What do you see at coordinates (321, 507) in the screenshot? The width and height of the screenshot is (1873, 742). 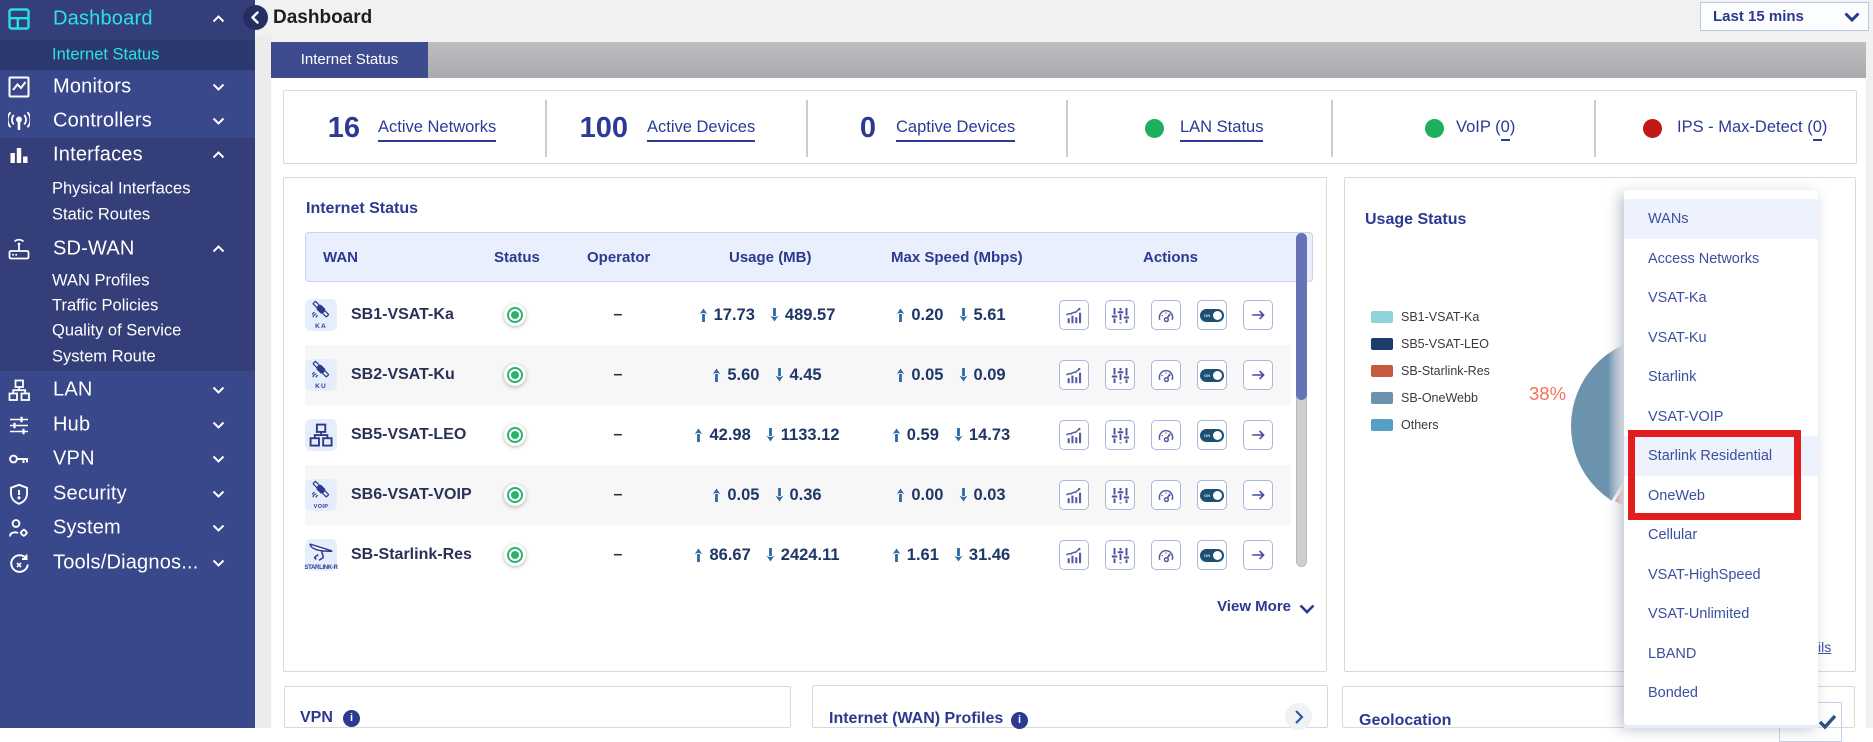 I see `svg-text: VOIP` at bounding box center [321, 507].